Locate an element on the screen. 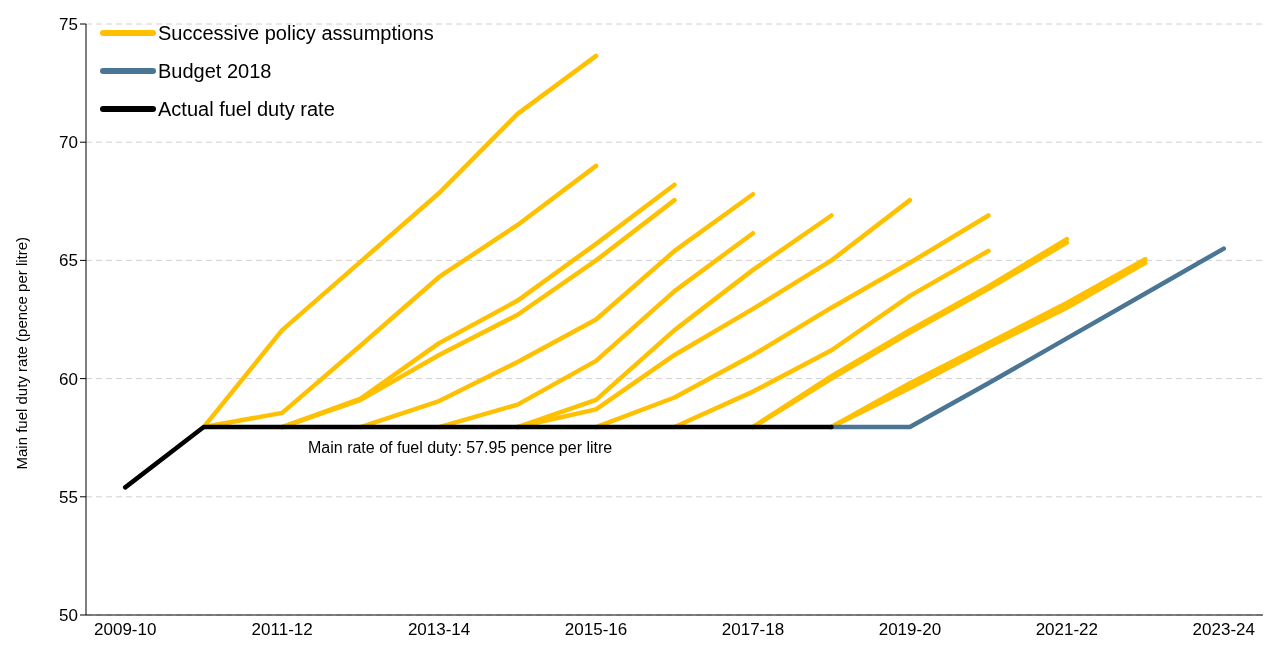 This screenshot has height=645, width=1271. legend-label: Budget 2018 is located at coordinates (215, 71).